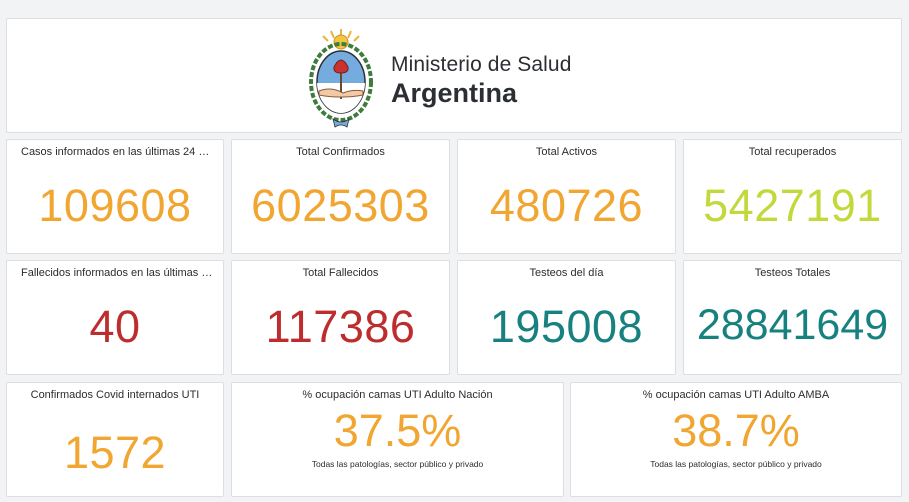 This screenshot has width=909, height=502. Describe the element at coordinates (736, 430) in the screenshot. I see `card-value: 38.7%` at that location.